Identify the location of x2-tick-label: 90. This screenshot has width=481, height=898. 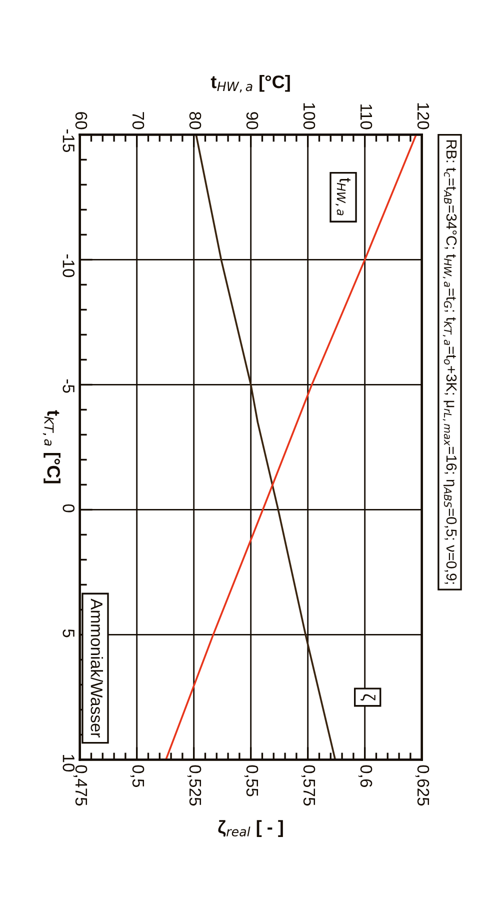
(252, 121).